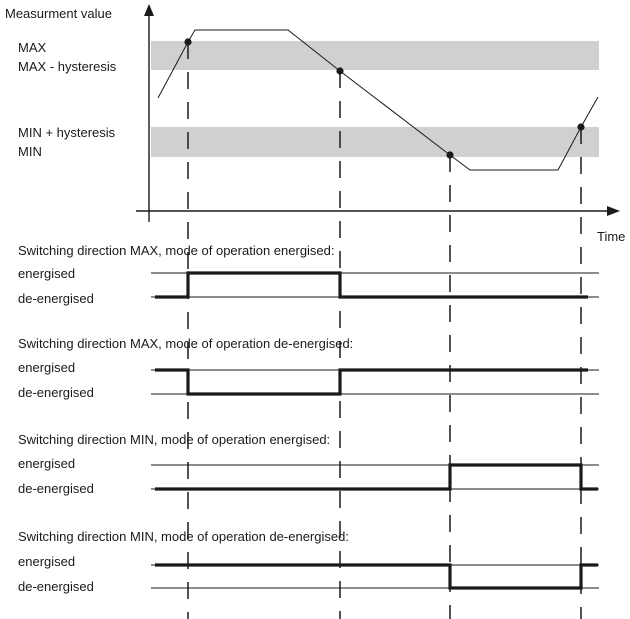 This screenshot has width=630, height=619. Describe the element at coordinates (613, 211) in the screenshot. I see `x-axis-arrow` at that location.